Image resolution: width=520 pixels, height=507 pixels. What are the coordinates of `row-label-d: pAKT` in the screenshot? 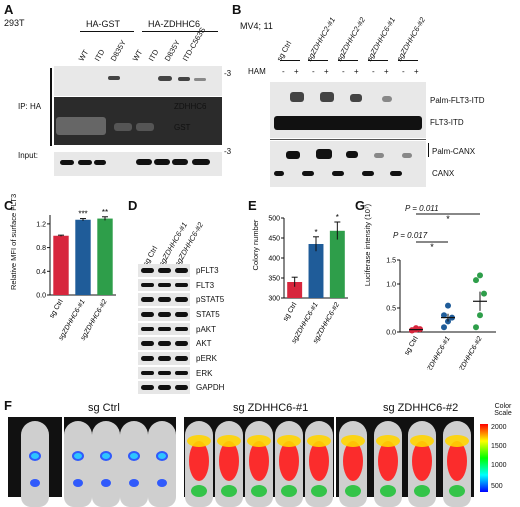 It's located at (206, 329).